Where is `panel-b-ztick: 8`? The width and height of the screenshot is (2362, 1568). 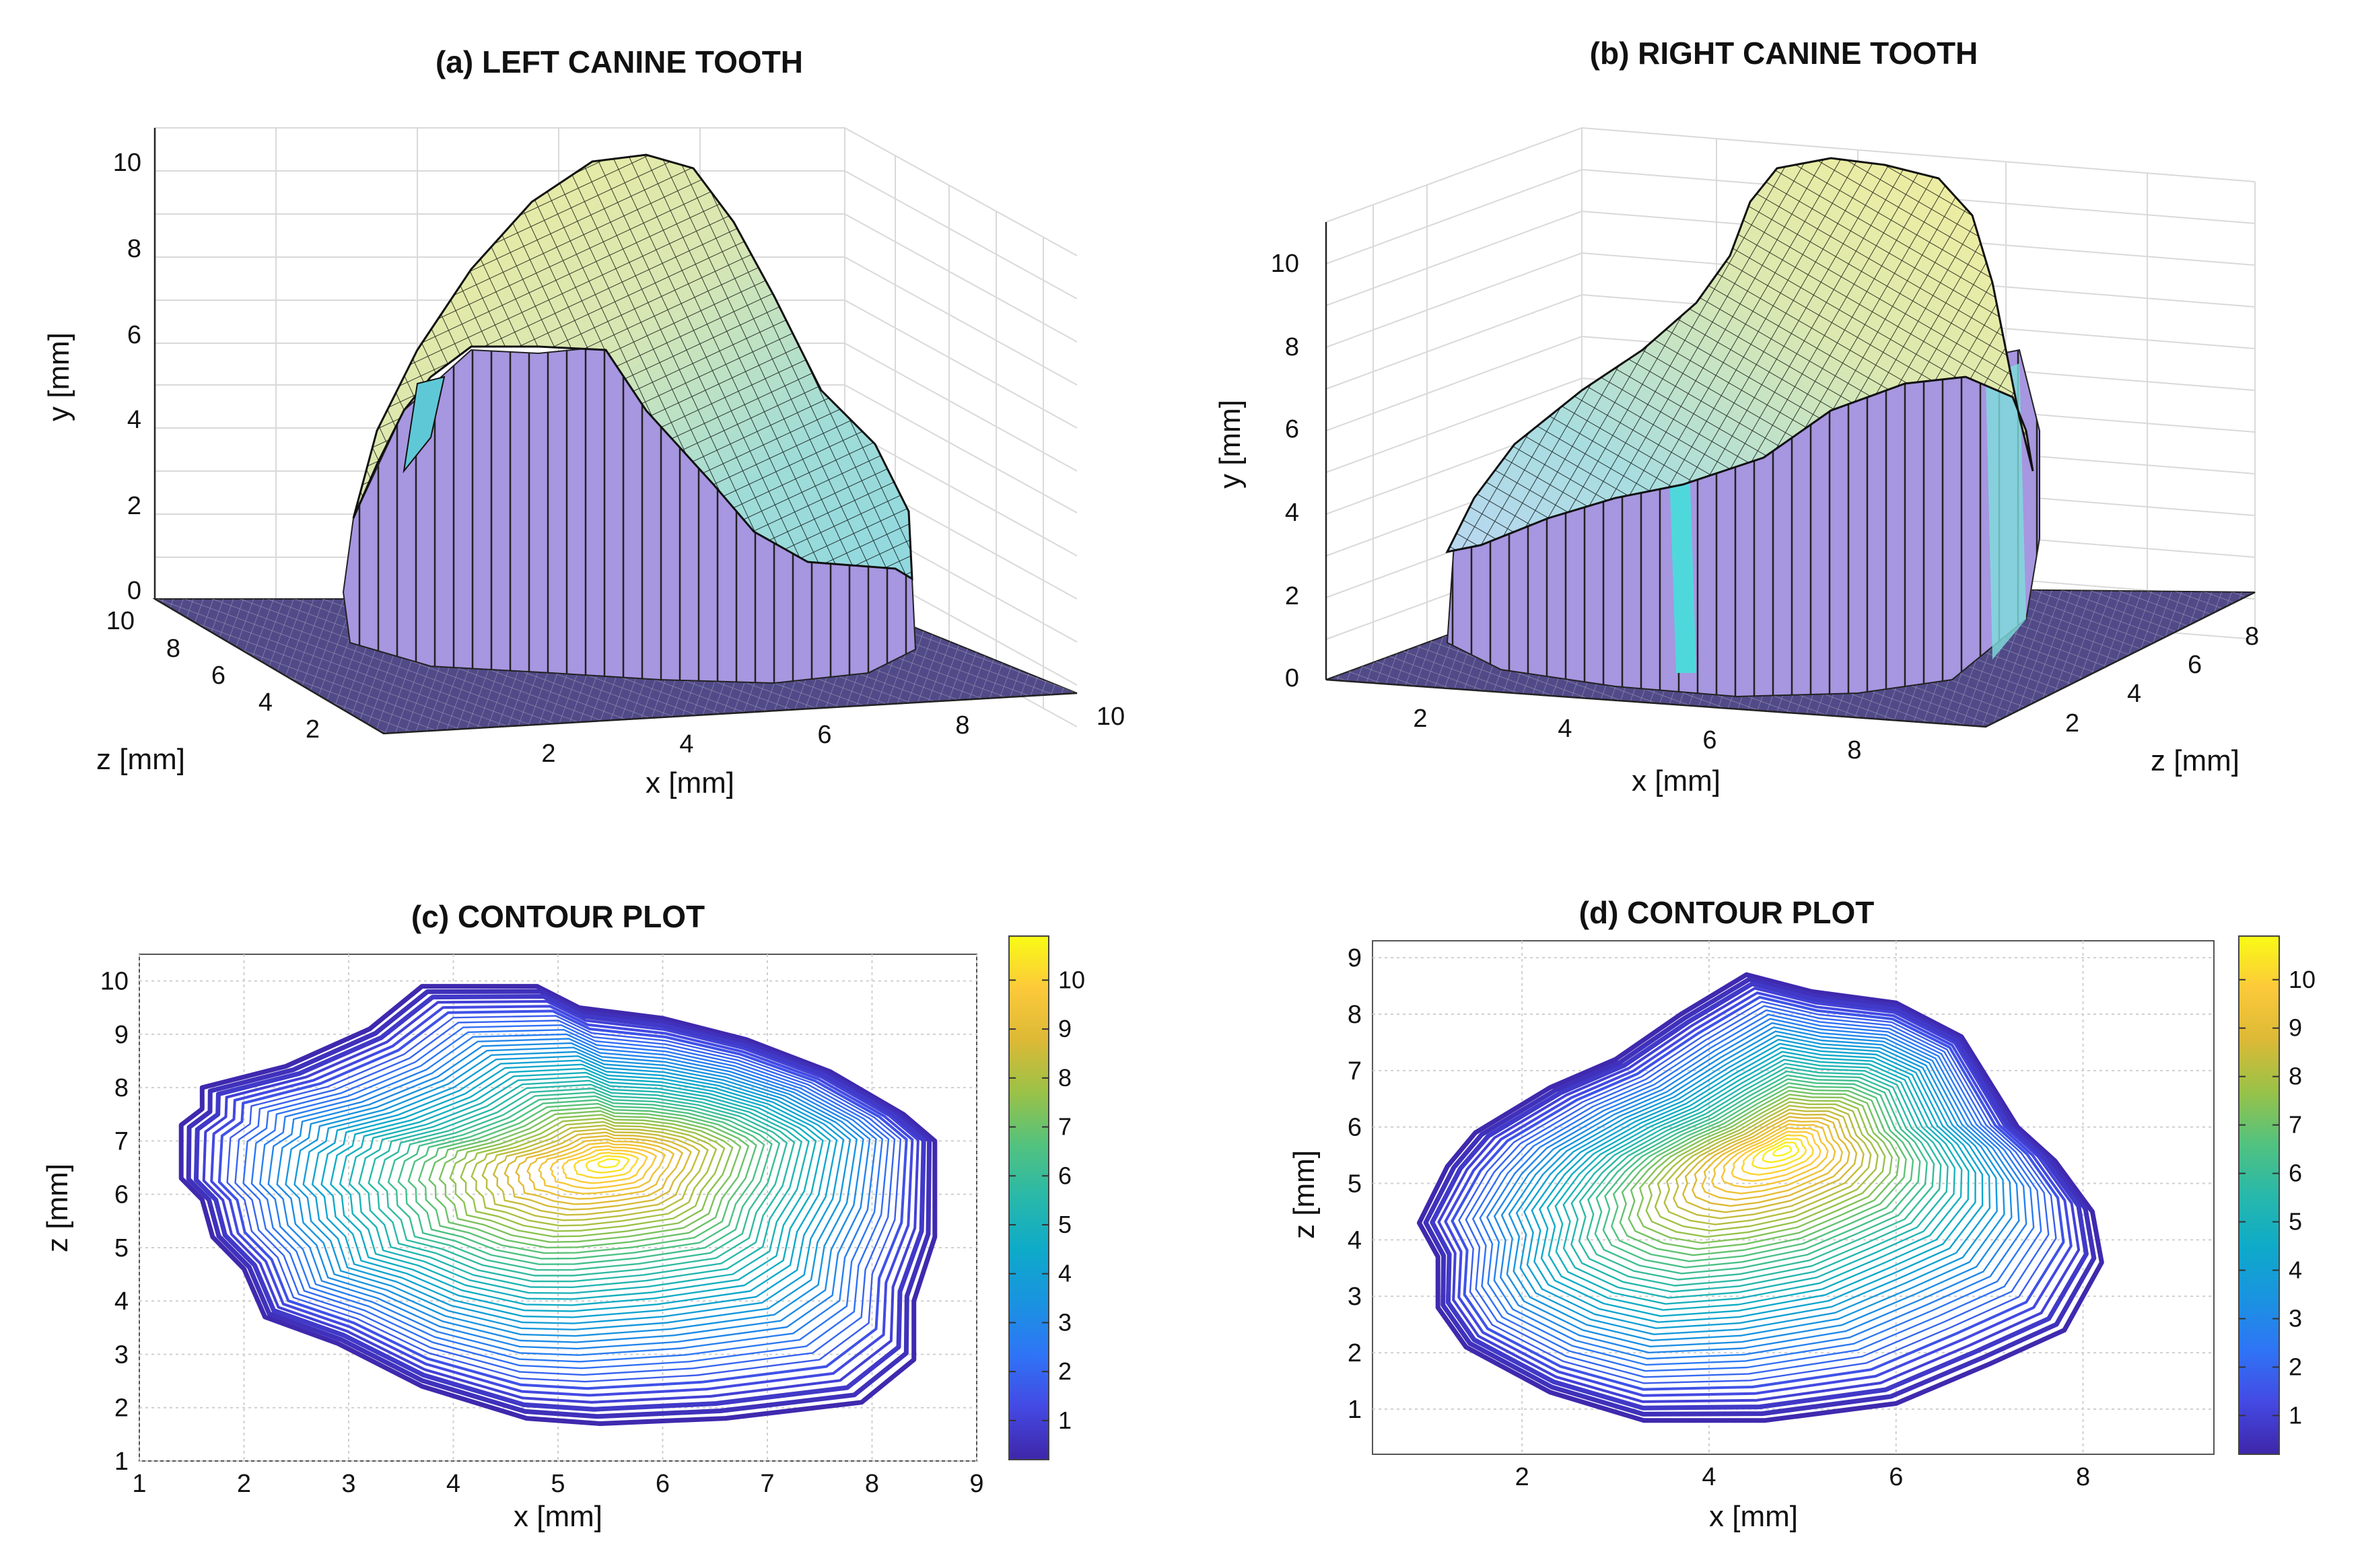 panel-b-ztick: 8 is located at coordinates (2252, 637).